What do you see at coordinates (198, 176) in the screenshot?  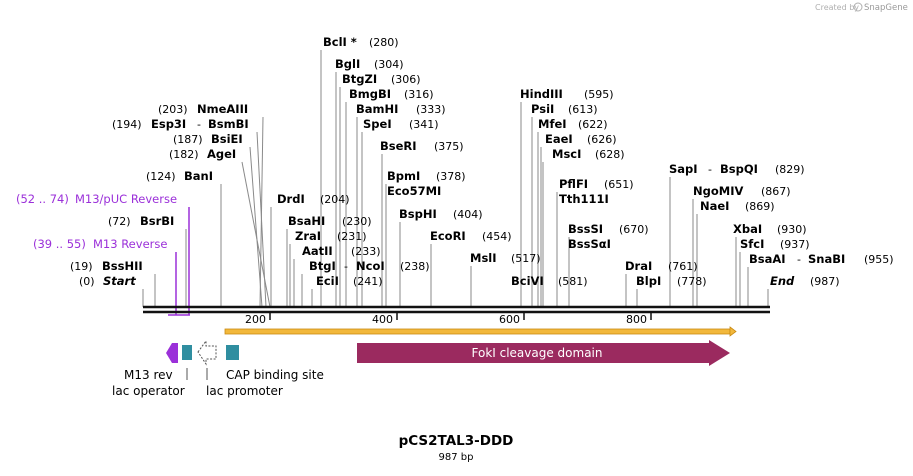 I see `site-bani: BanI` at bounding box center [198, 176].